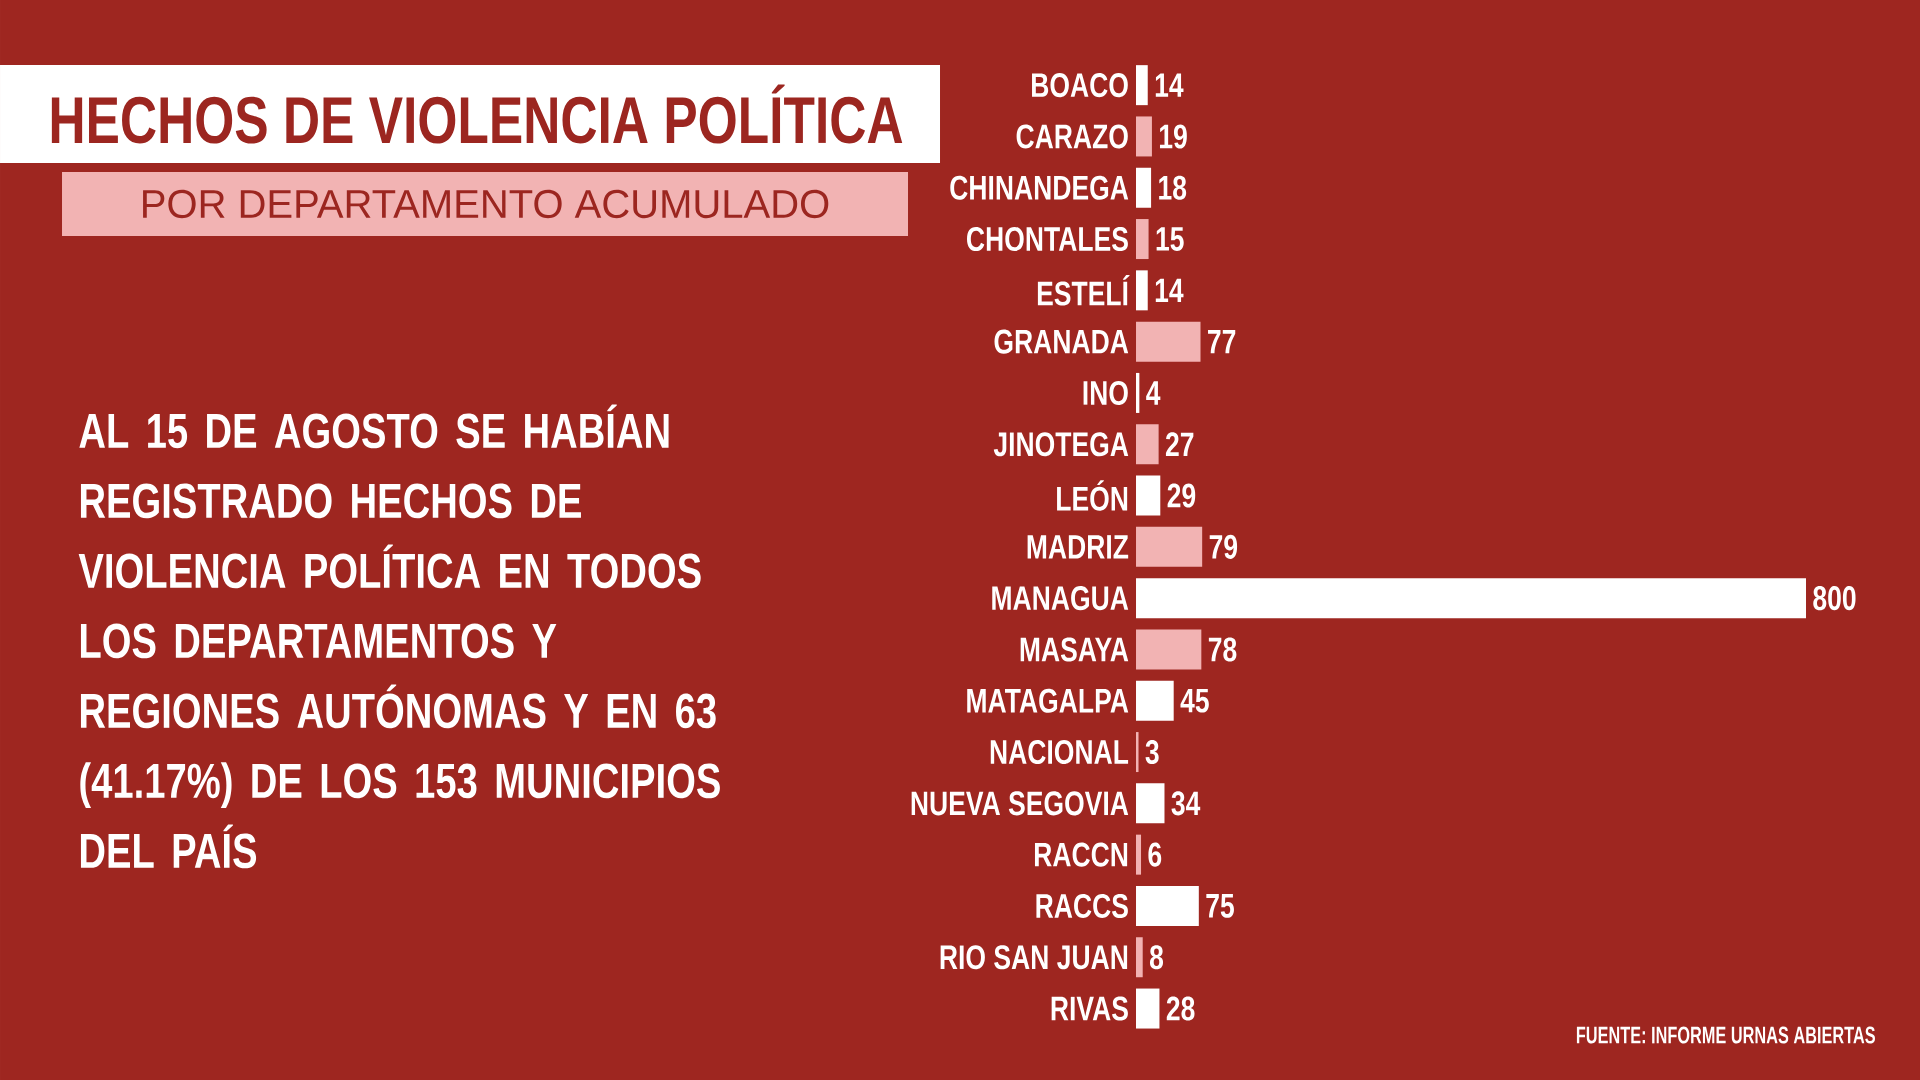  What do you see at coordinates (1089, 1008) in the screenshot?
I see `y-tick-label: RIVAS` at bounding box center [1089, 1008].